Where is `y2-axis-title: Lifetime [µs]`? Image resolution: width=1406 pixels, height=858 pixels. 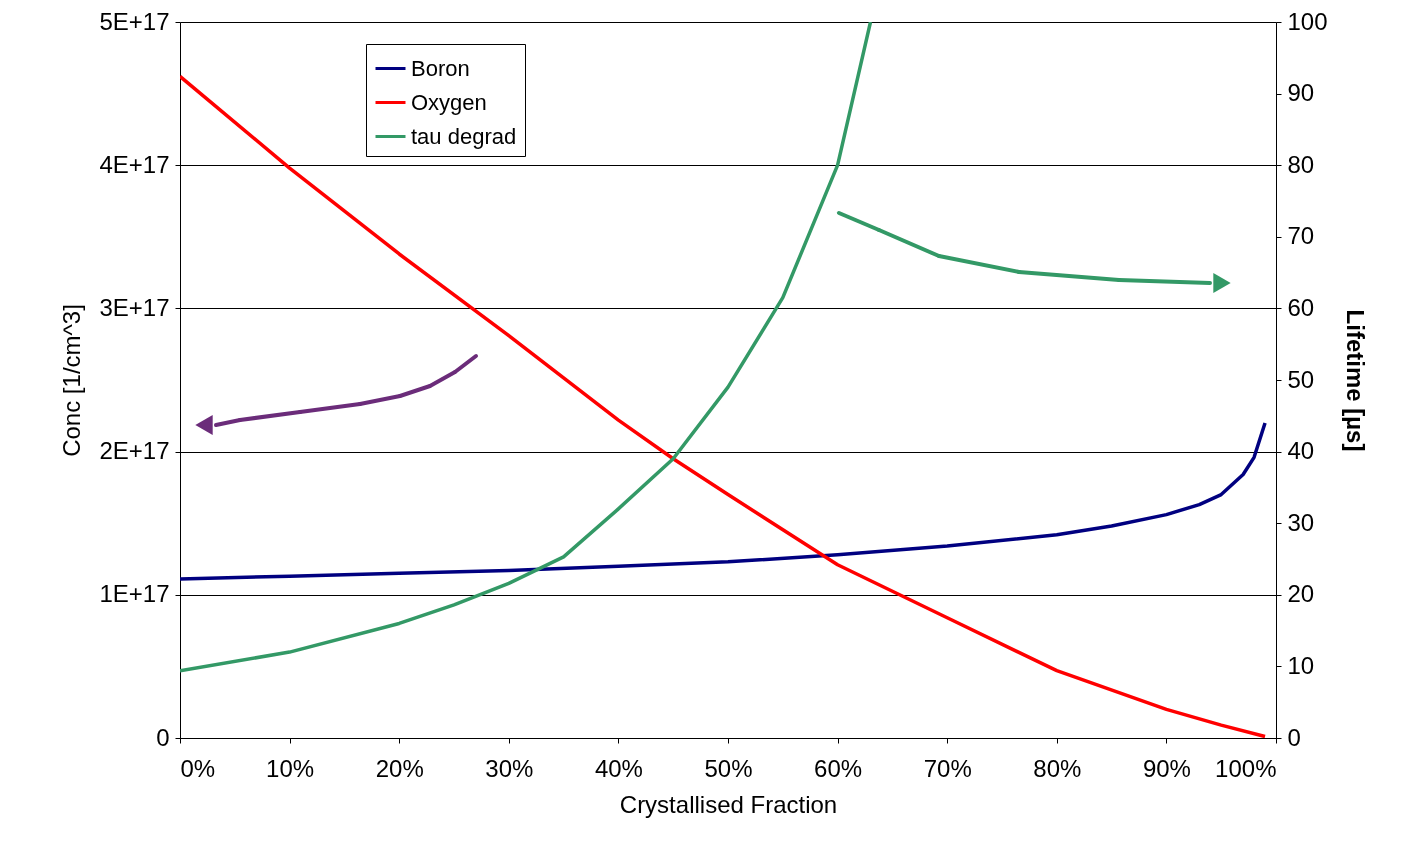 y2-axis-title: Lifetime [µs] is located at coordinates (1355, 380).